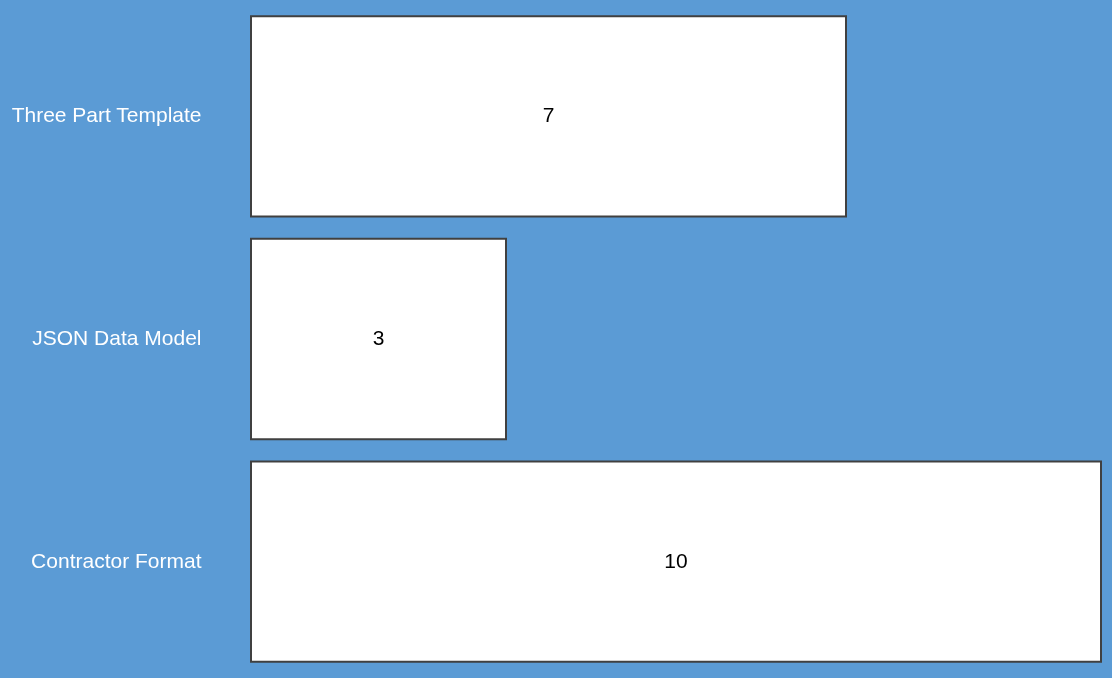  I want to click on y-tick-label: JSON Data Model, so click(117, 337).